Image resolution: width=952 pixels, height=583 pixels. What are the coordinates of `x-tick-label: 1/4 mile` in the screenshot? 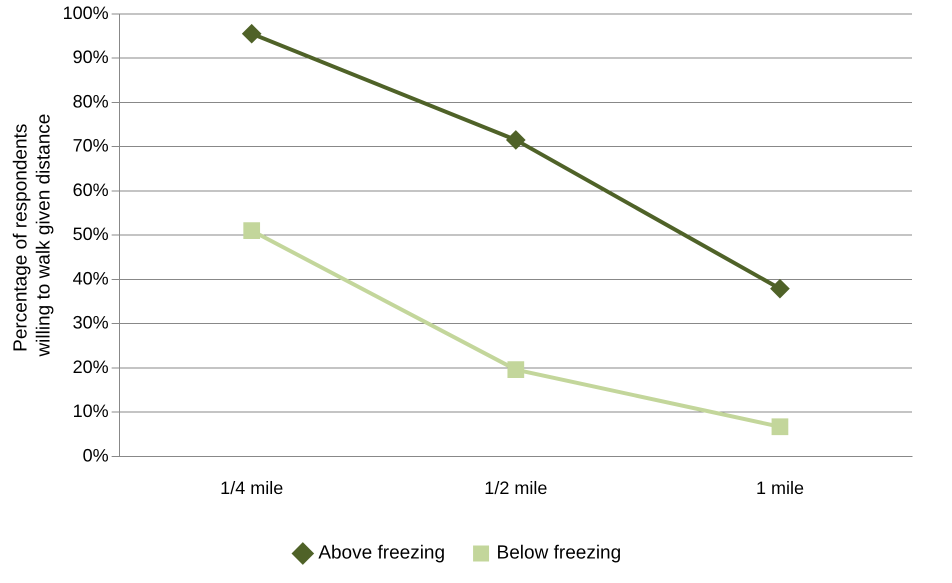 It's located at (252, 488).